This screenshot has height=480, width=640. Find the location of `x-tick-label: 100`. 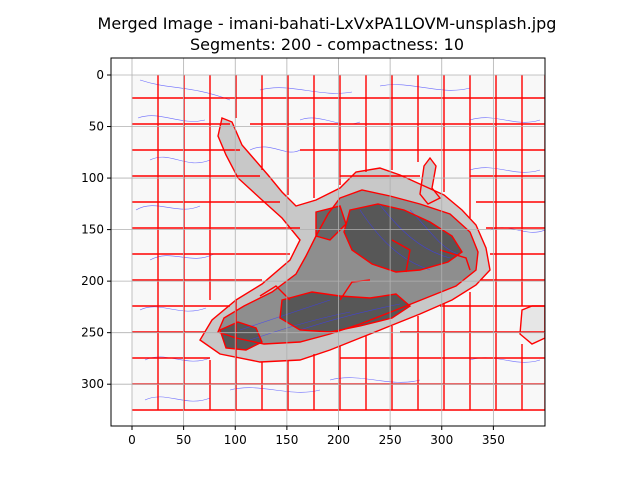

x-tick-label: 100 is located at coordinates (235, 440).